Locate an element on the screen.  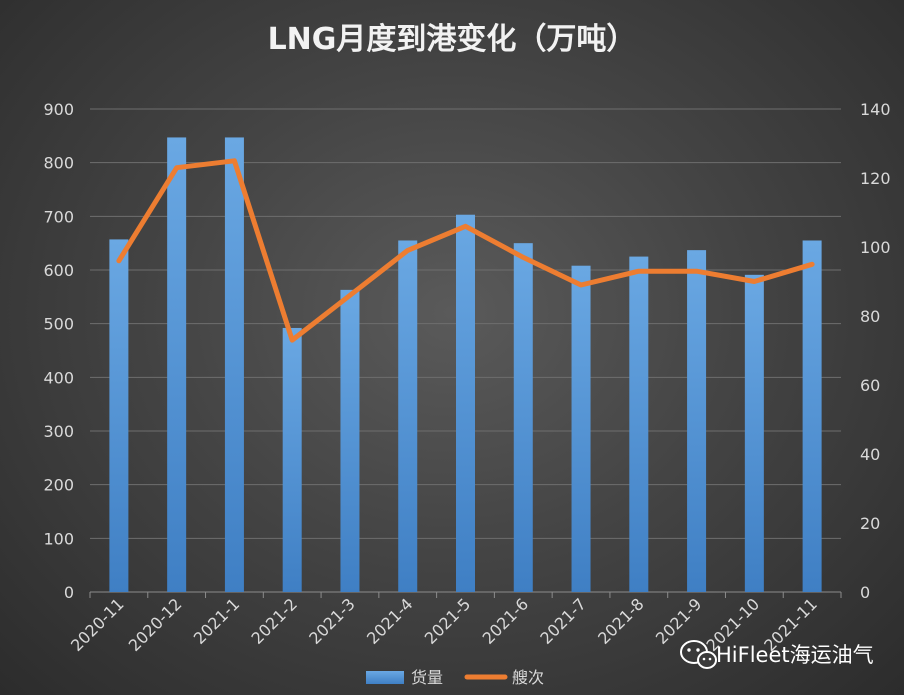
right-y-tick-label: 0 is located at coordinates (865, 592).